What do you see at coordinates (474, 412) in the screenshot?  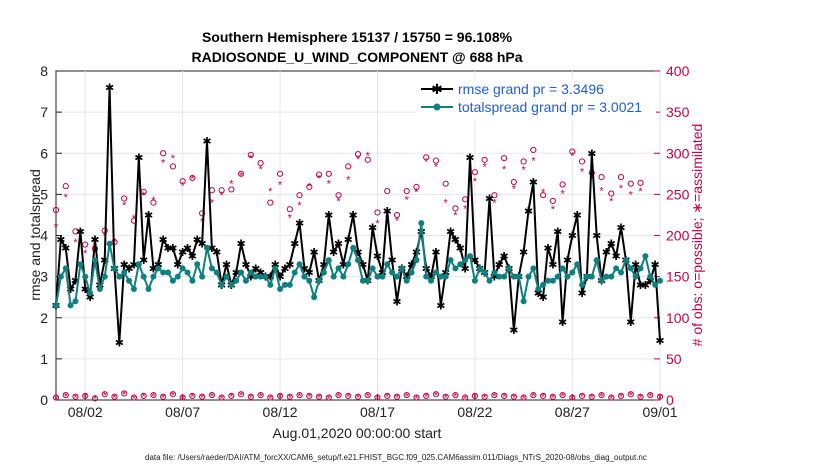 I see `x-tick-label: 08/22` at bounding box center [474, 412].